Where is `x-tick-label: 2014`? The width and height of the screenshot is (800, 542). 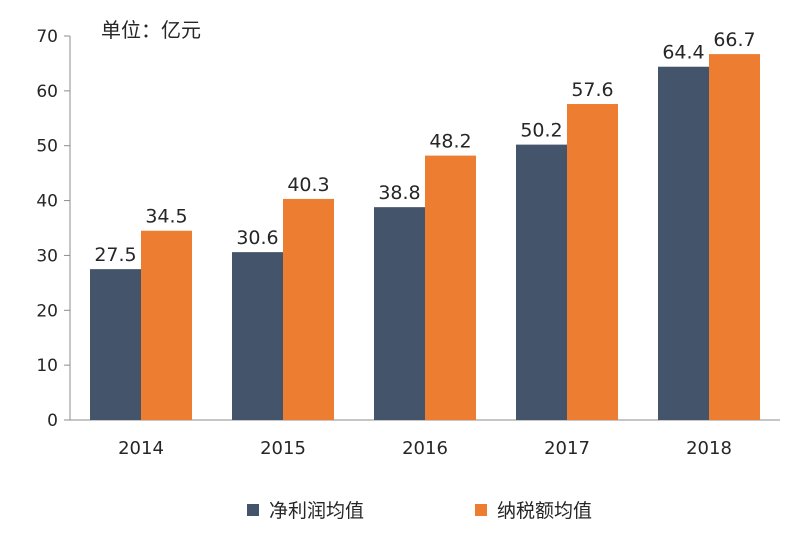 x-tick-label: 2014 is located at coordinates (141, 448).